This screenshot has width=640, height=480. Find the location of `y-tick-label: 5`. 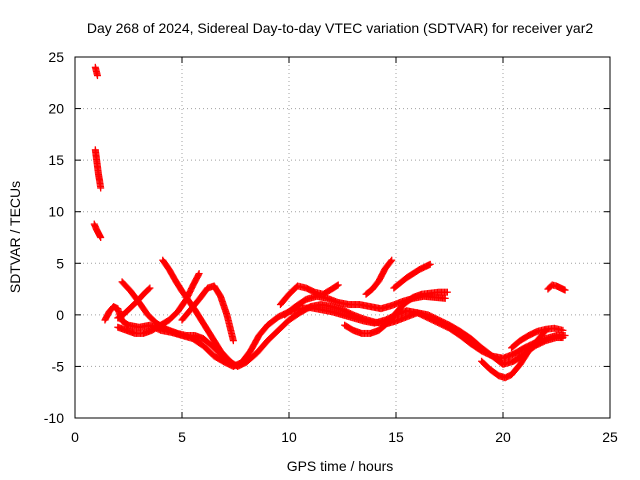

y-tick-label: 5 is located at coordinates (60, 263).